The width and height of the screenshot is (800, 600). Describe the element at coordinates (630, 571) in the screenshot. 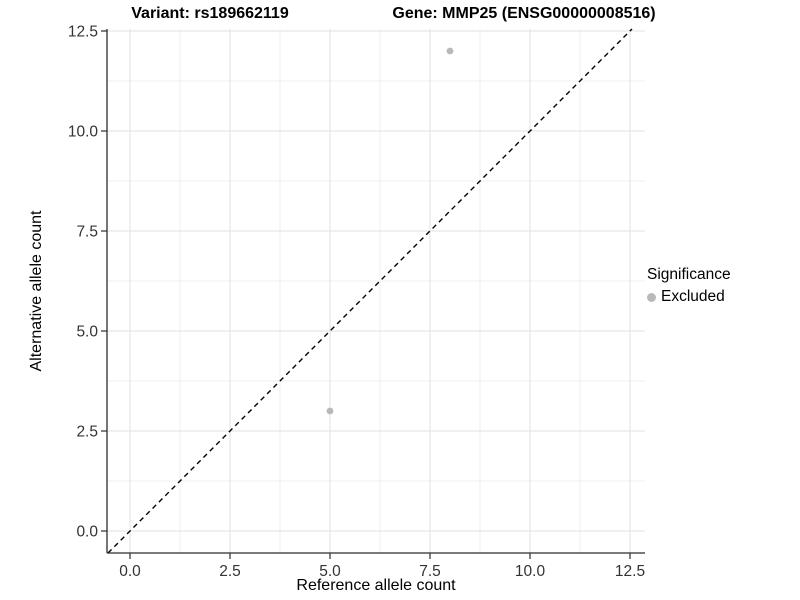

I see `x-tick-label: 12.5` at that location.